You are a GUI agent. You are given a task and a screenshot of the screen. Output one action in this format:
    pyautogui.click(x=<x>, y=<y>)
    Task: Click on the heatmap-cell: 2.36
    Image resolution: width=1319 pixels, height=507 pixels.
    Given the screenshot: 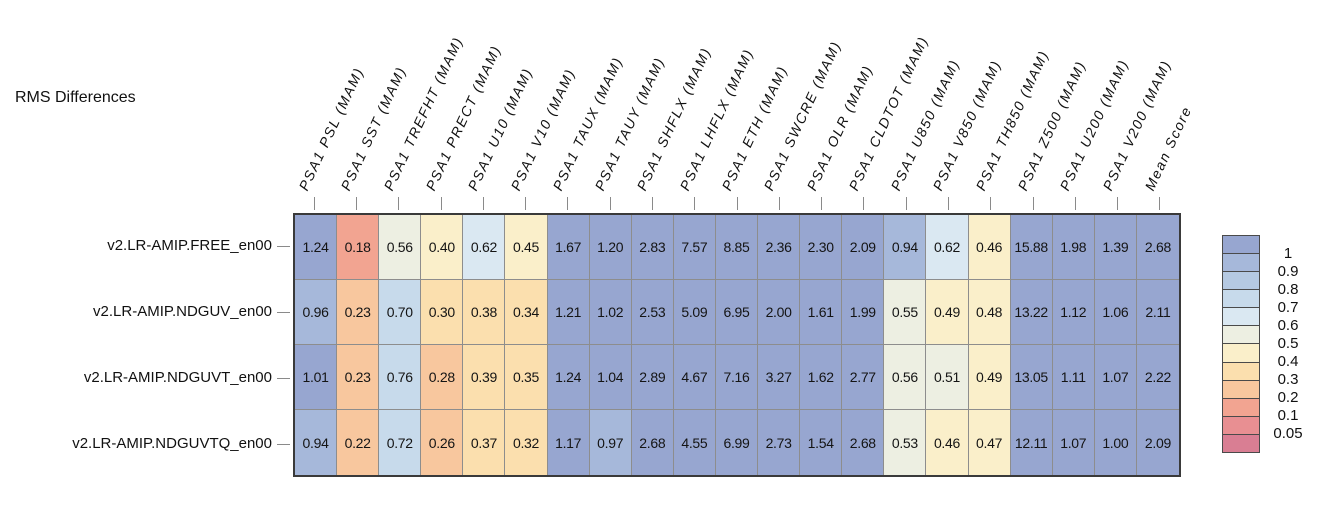 What is the action you would take?
    pyautogui.click(x=779, y=247)
    